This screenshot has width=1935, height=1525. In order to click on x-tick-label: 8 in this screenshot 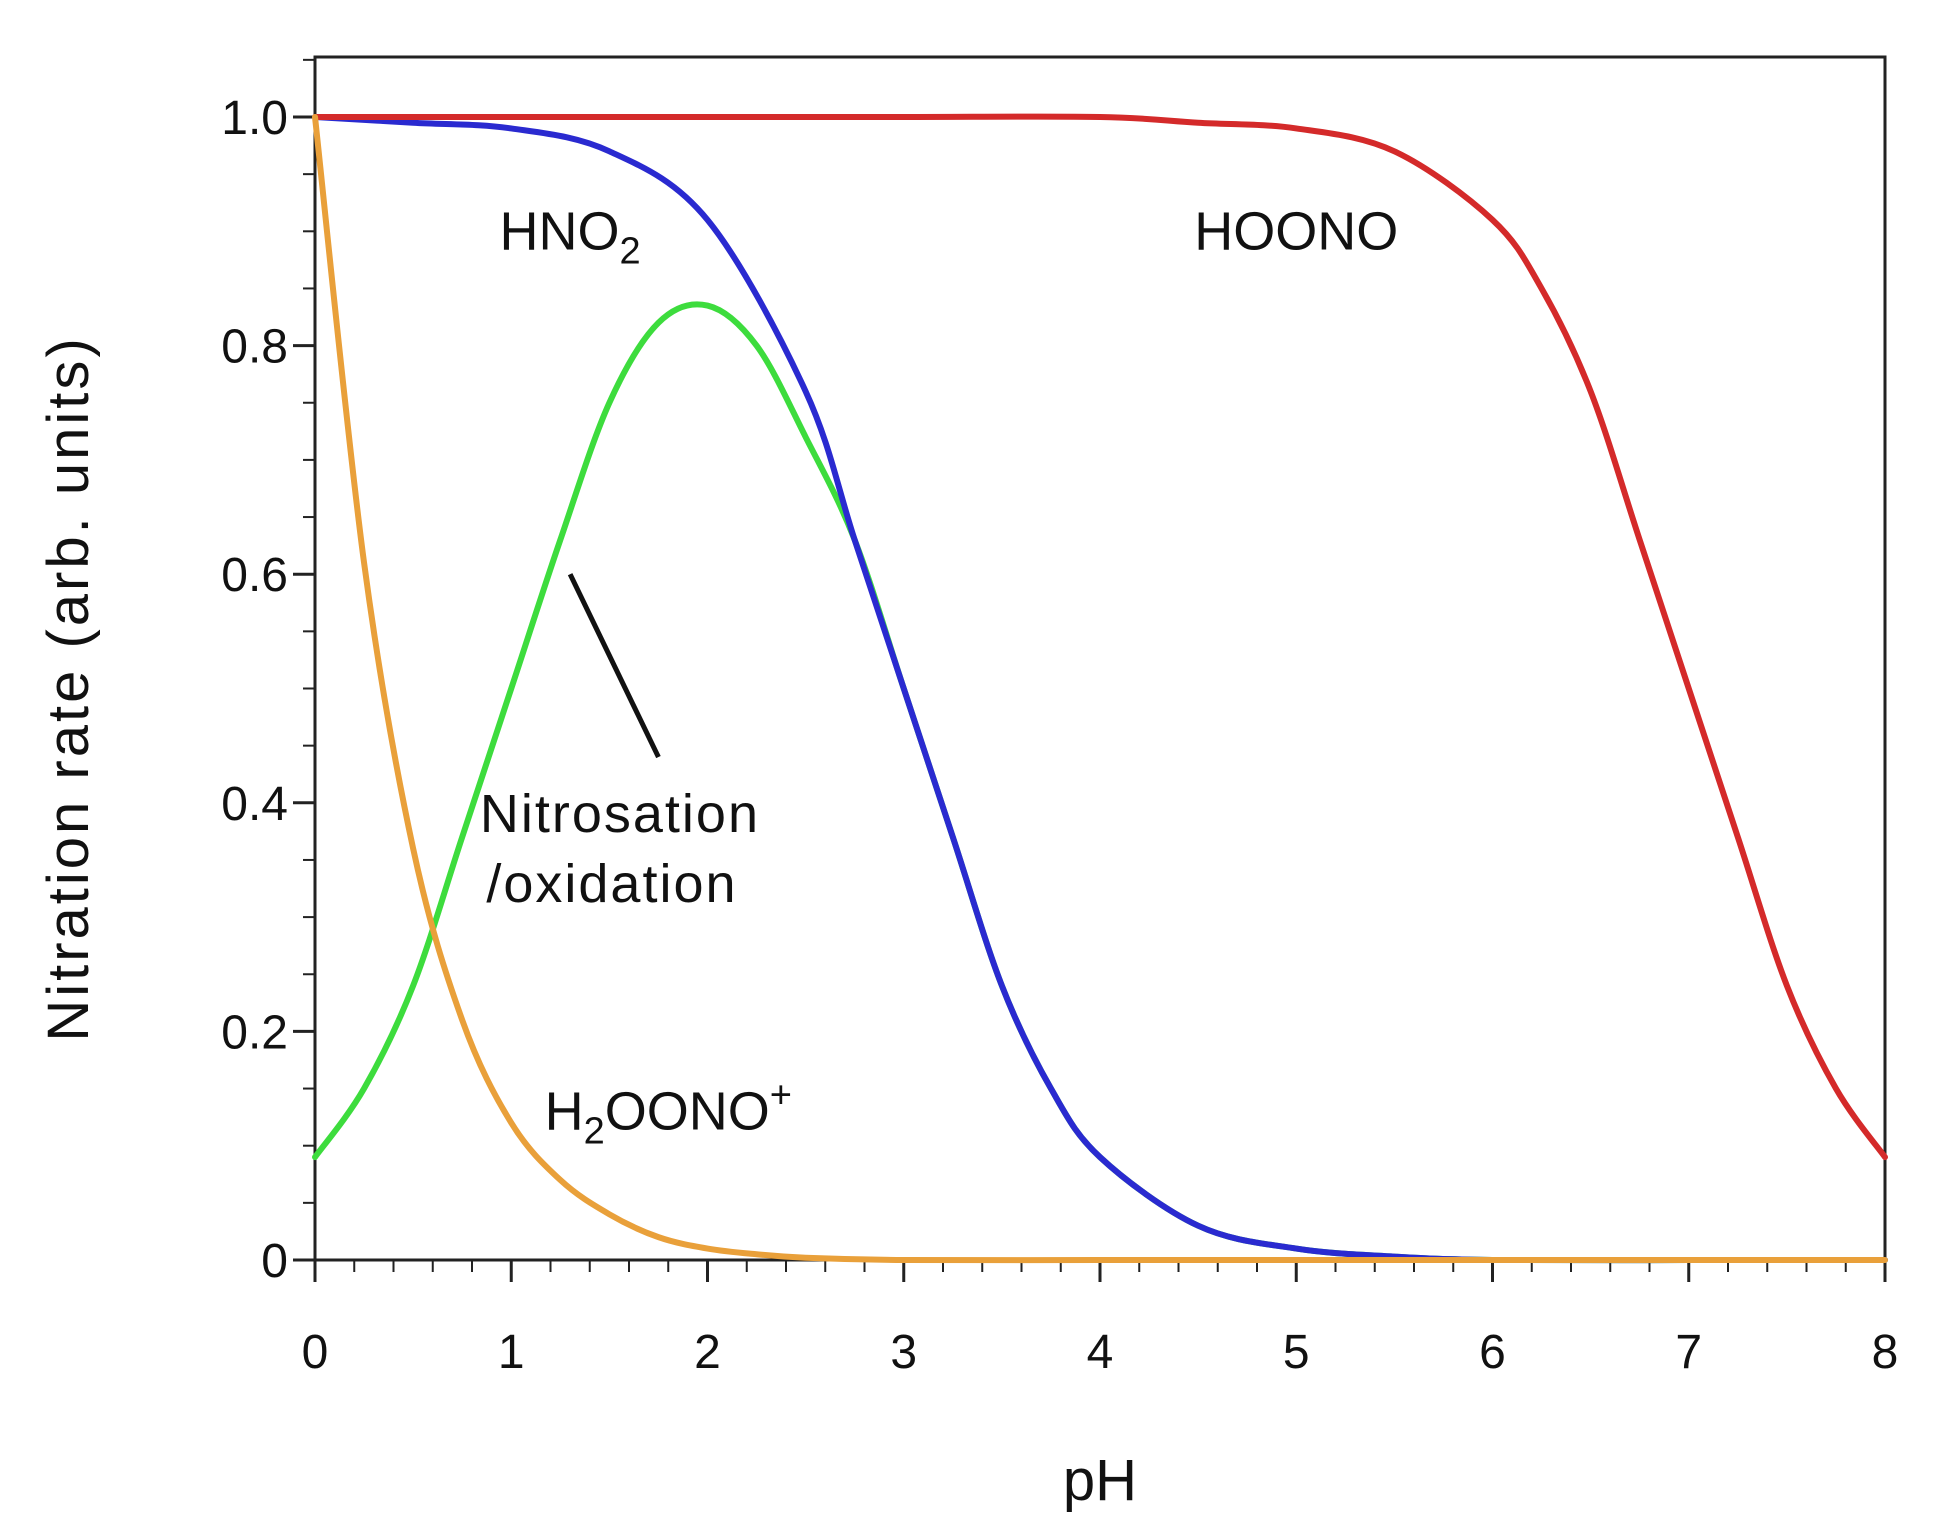, I will do `click(1885, 1352)`.